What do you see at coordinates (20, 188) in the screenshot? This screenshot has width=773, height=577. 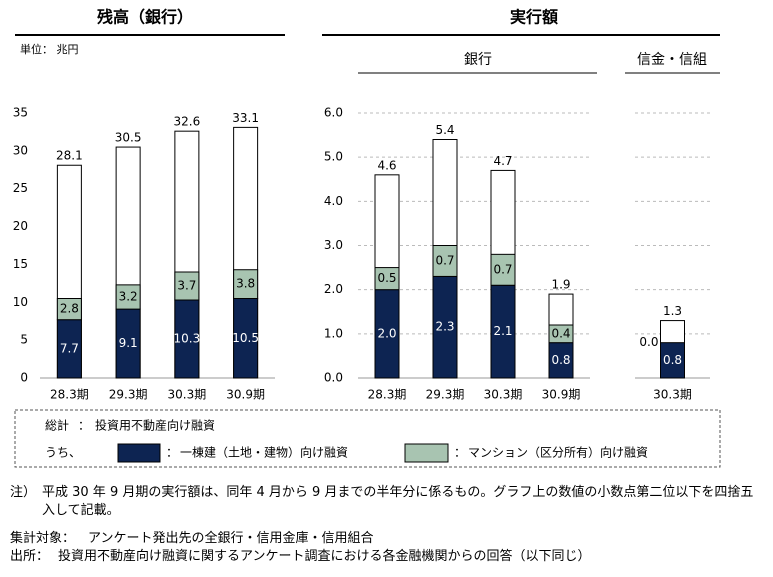 I see `y-tick-label: 25` at bounding box center [20, 188].